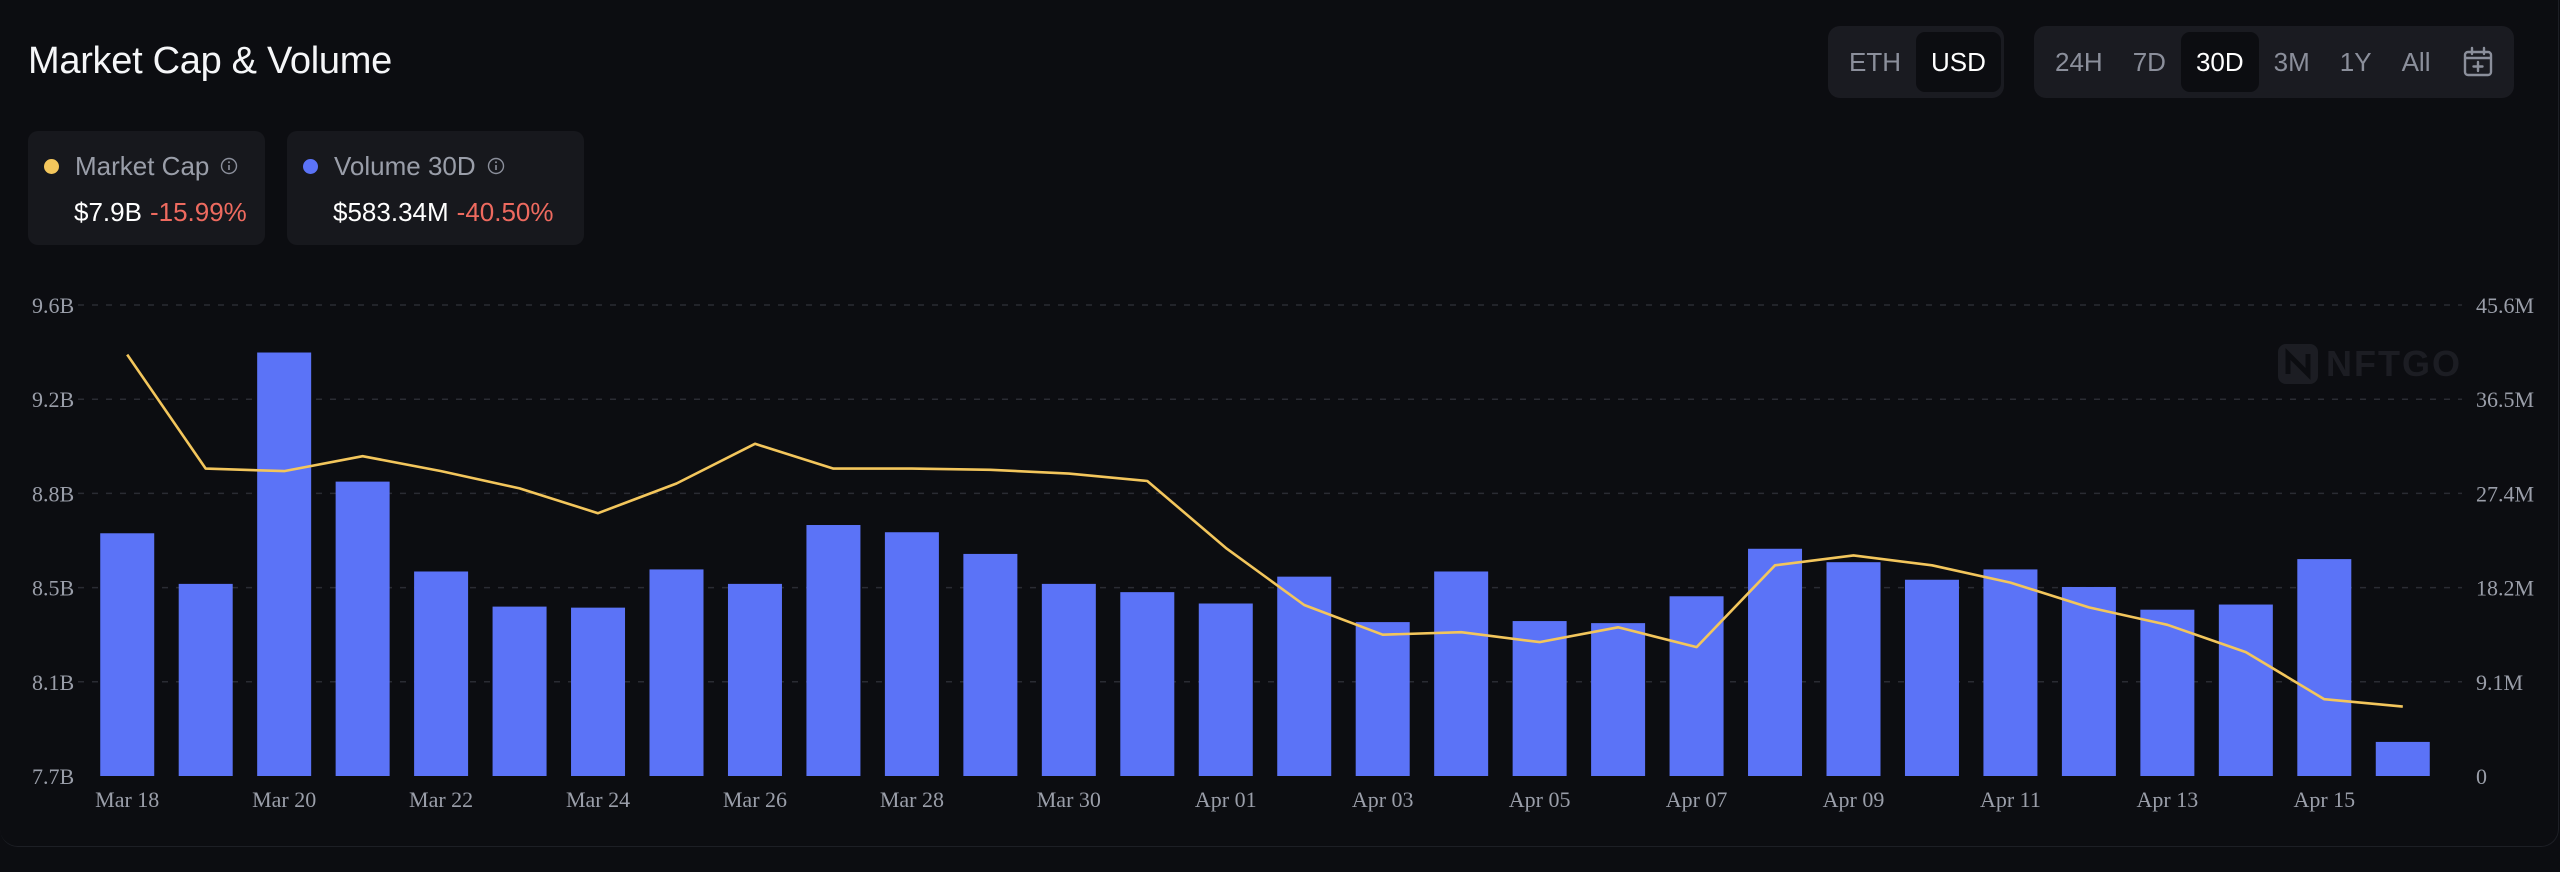 This screenshot has height=872, width=2560. What do you see at coordinates (441, 799) in the screenshot?
I see `x-tick-label: Mar 22` at bounding box center [441, 799].